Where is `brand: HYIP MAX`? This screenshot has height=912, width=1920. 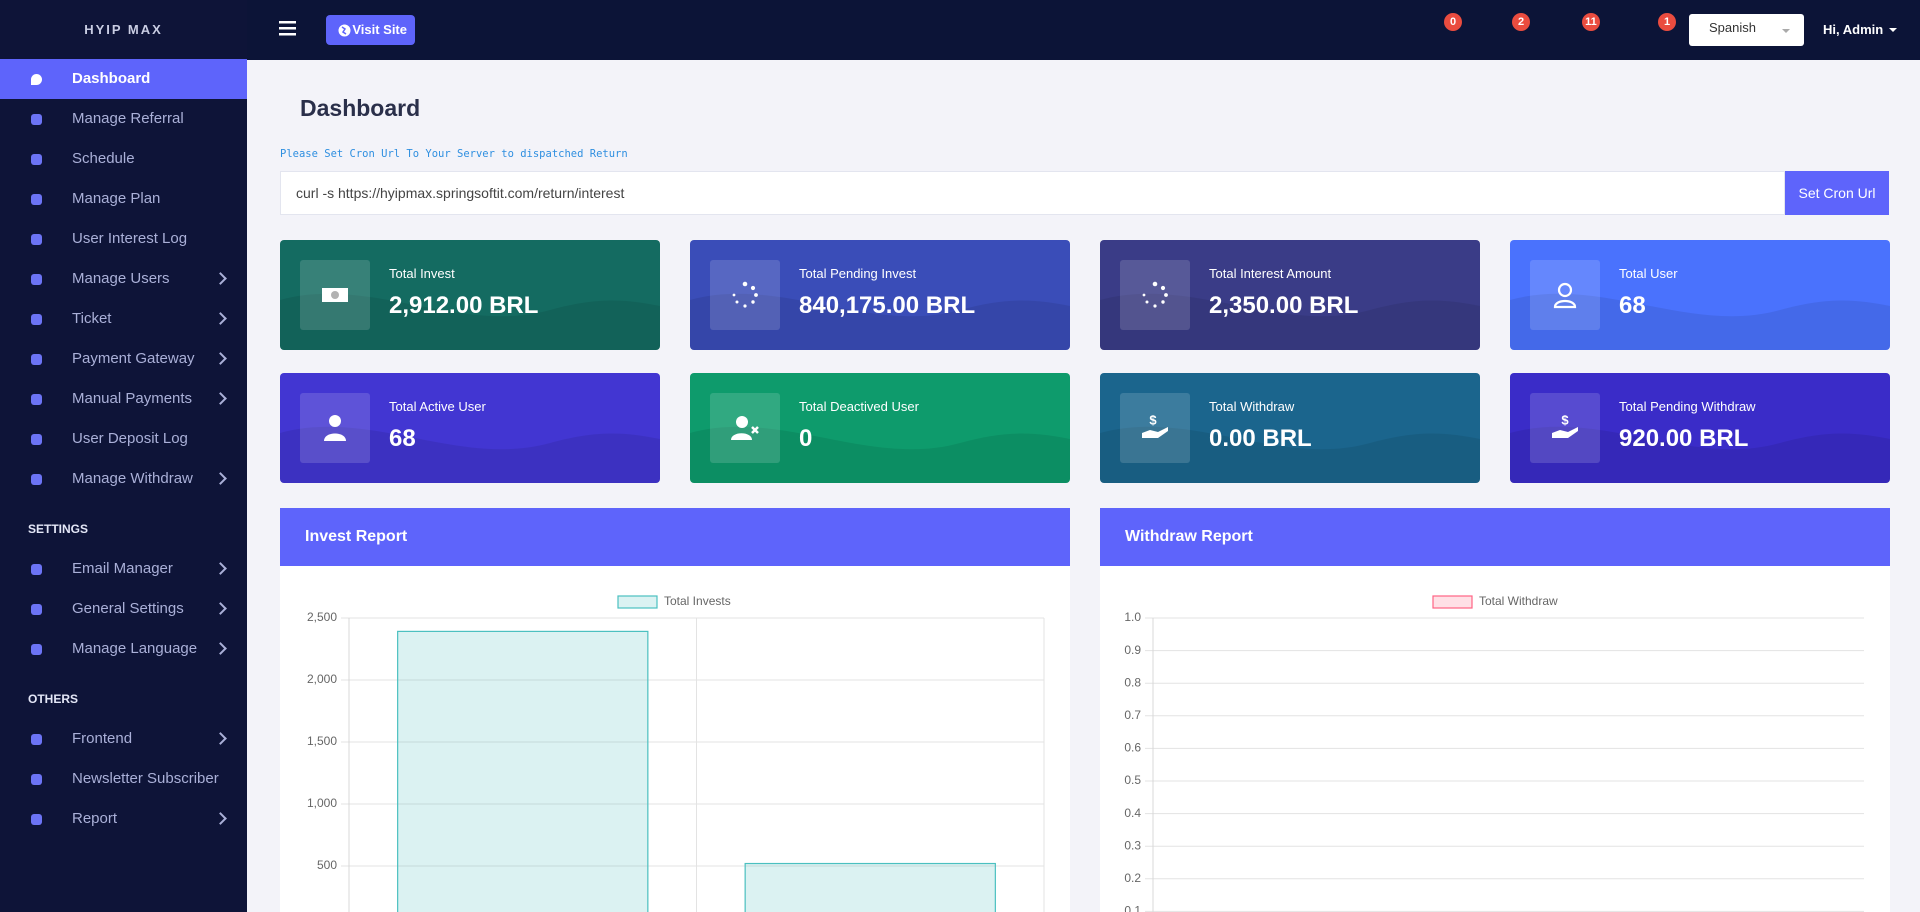
brand: HYIP MAX is located at coordinates (123, 29).